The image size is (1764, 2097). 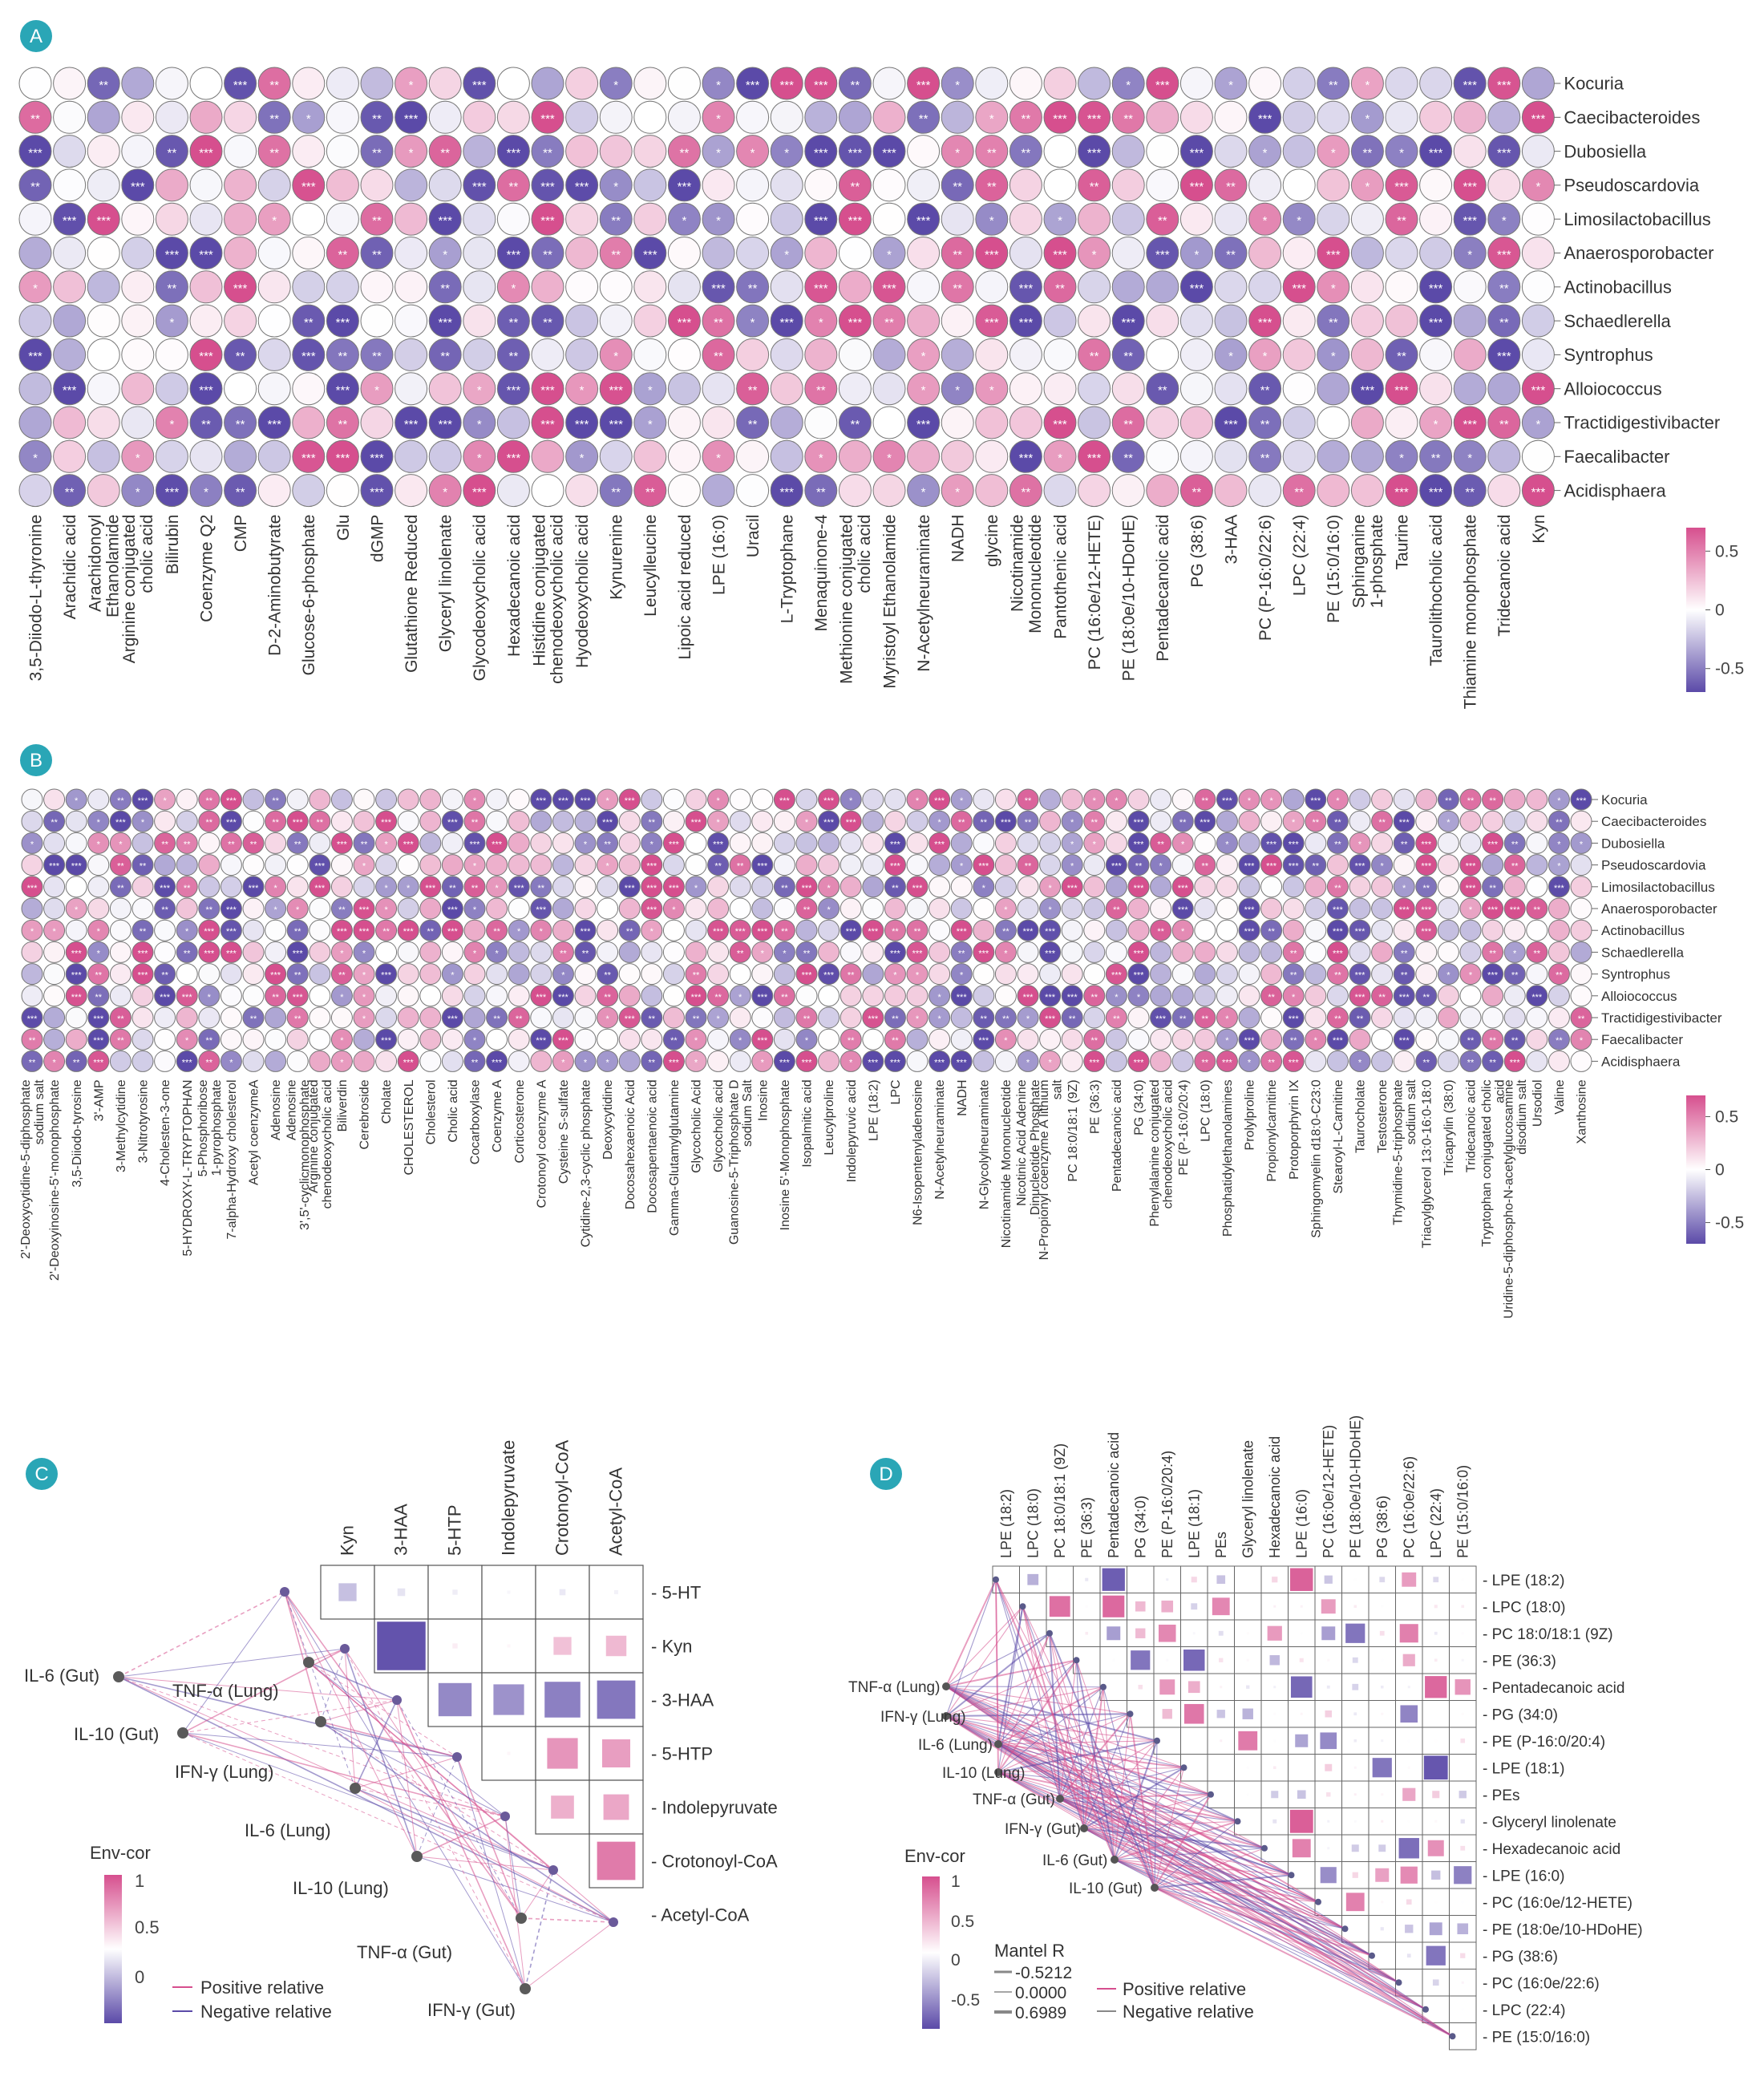 I want to click on column-label: Glu, so click(x=343, y=528).